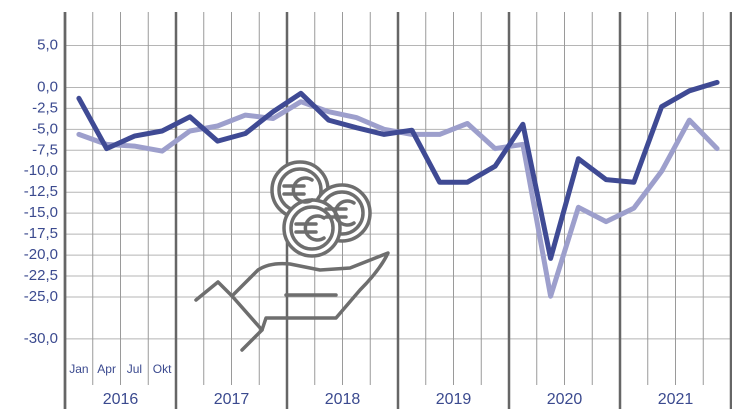 The height and width of the screenshot is (409, 732). I want to click on year-label: 2019, so click(454, 399).